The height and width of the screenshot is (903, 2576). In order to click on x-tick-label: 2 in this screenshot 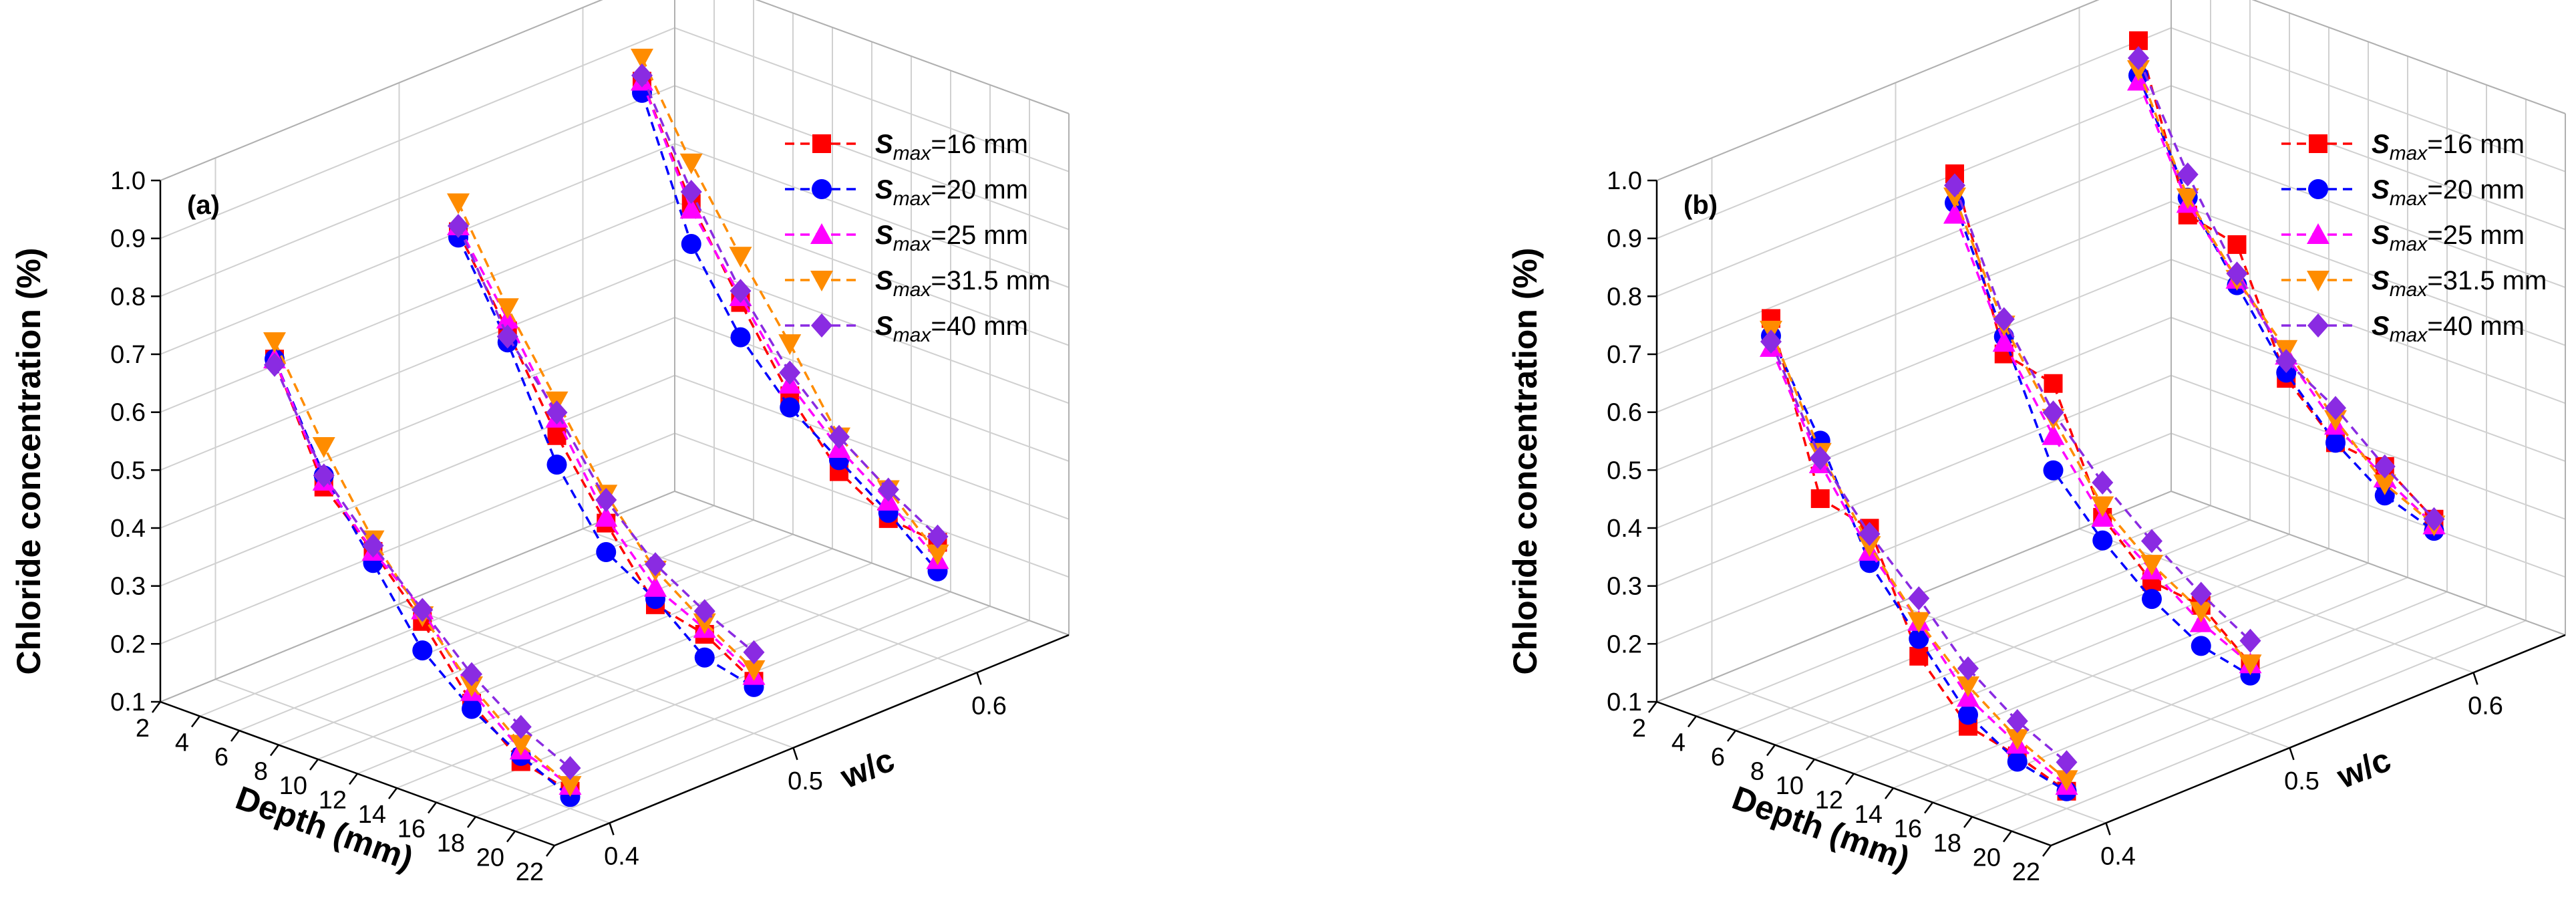, I will do `click(1639, 729)`.